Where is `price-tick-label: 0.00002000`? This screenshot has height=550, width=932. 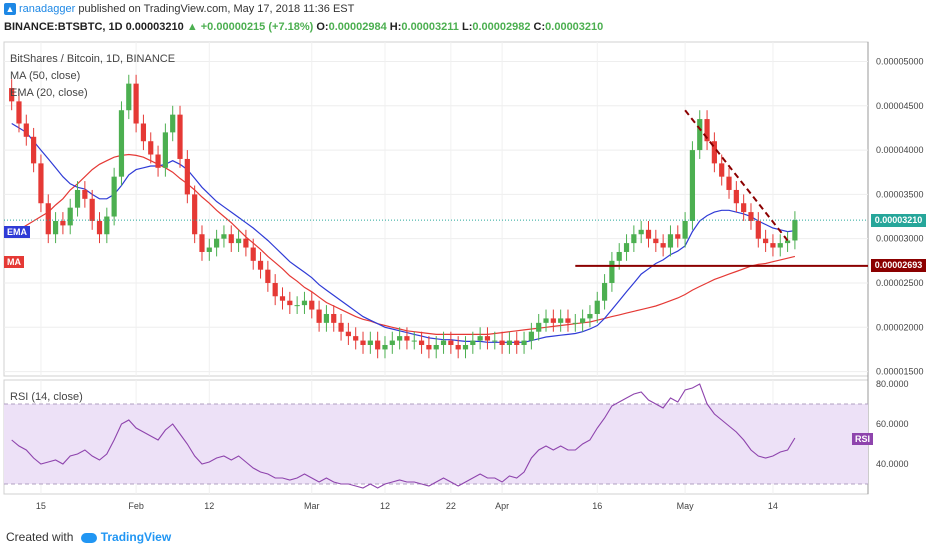
price-tick-label: 0.00002000 is located at coordinates (900, 327).